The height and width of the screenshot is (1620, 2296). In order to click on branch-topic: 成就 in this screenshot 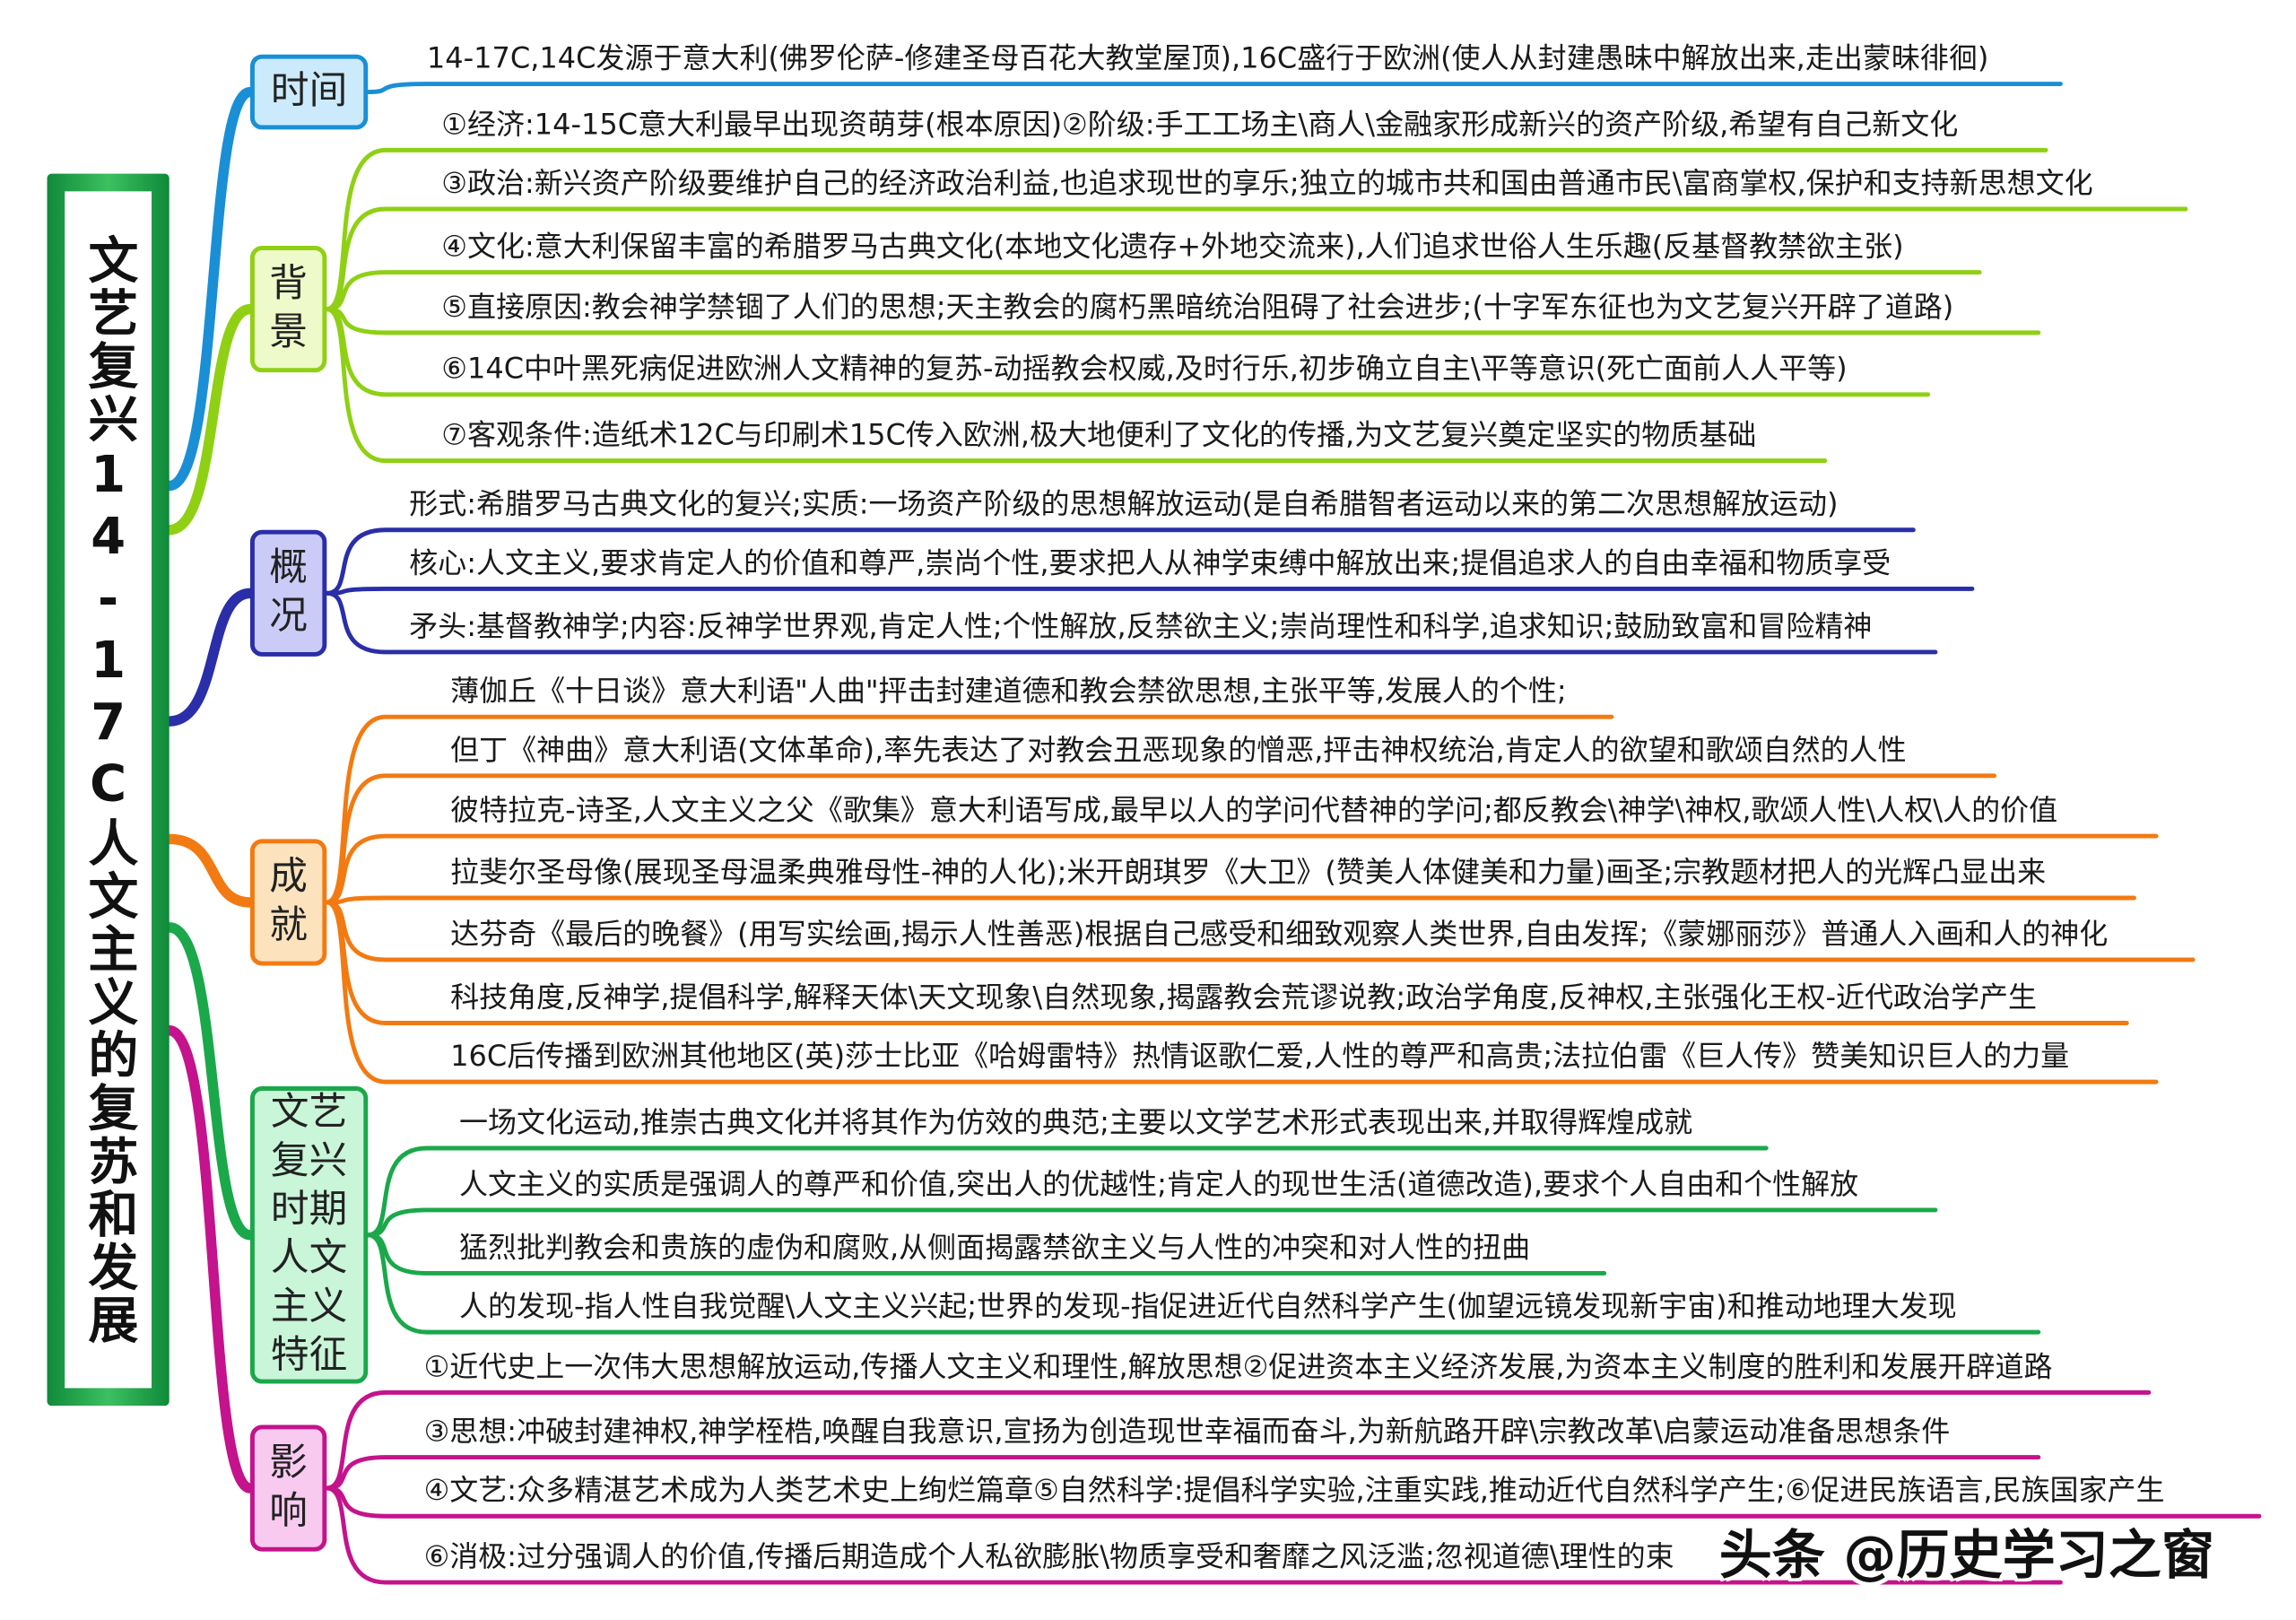, I will do `click(288, 902)`.